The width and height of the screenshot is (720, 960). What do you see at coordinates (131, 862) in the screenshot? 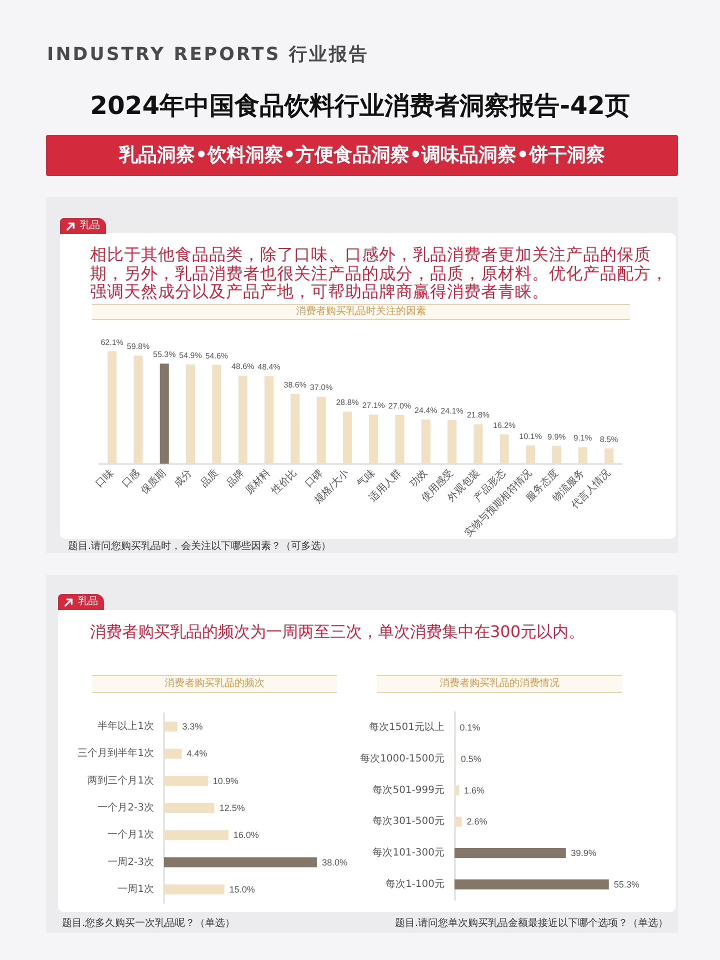
I see `y-tick-label: 一周2-3次` at bounding box center [131, 862].